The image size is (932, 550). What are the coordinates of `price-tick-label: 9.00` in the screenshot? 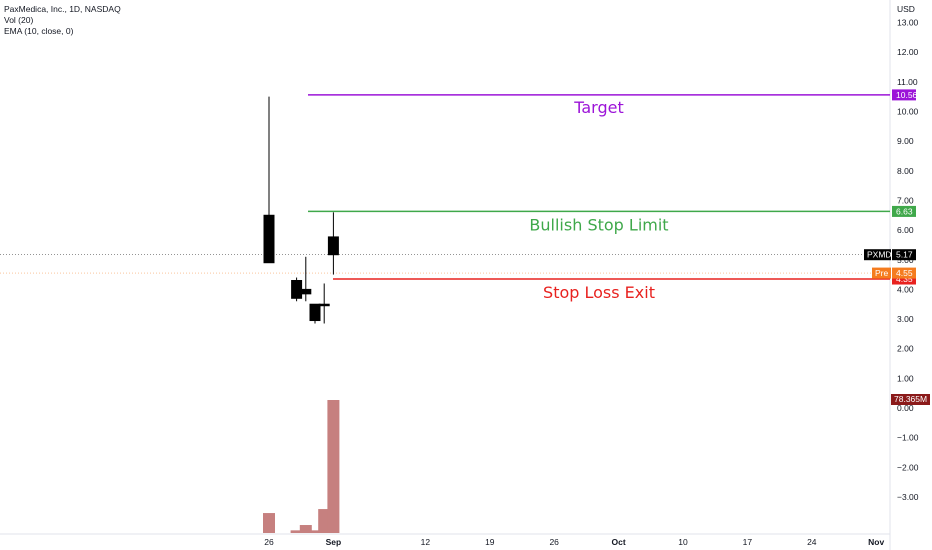 It's located at (905, 141).